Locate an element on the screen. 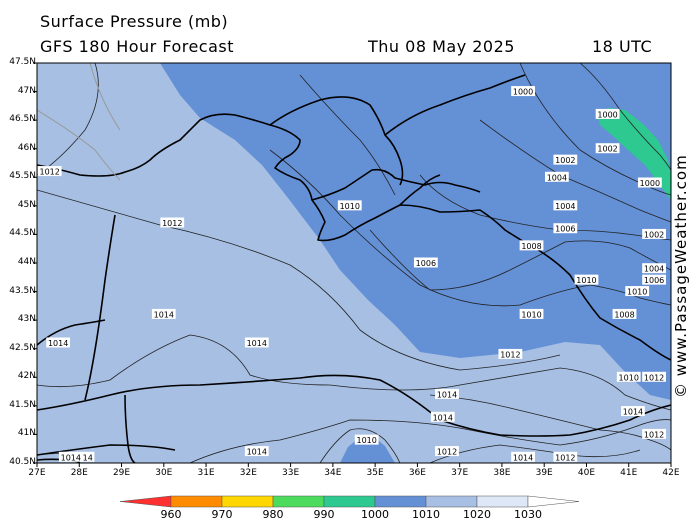  isobar-label: 1008 is located at coordinates (624, 313).